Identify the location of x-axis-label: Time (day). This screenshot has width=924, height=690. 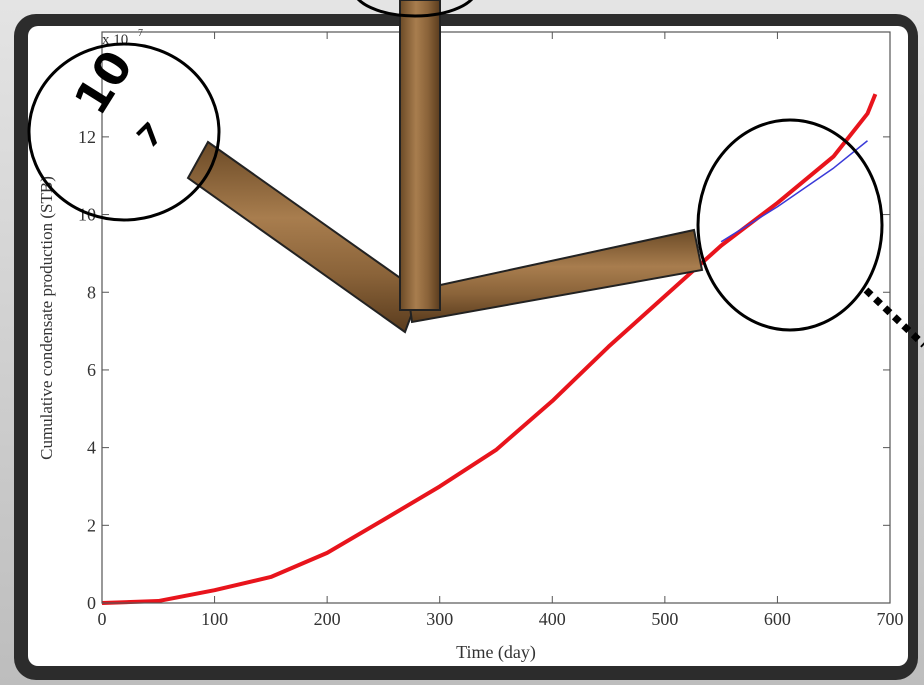
(496, 652).